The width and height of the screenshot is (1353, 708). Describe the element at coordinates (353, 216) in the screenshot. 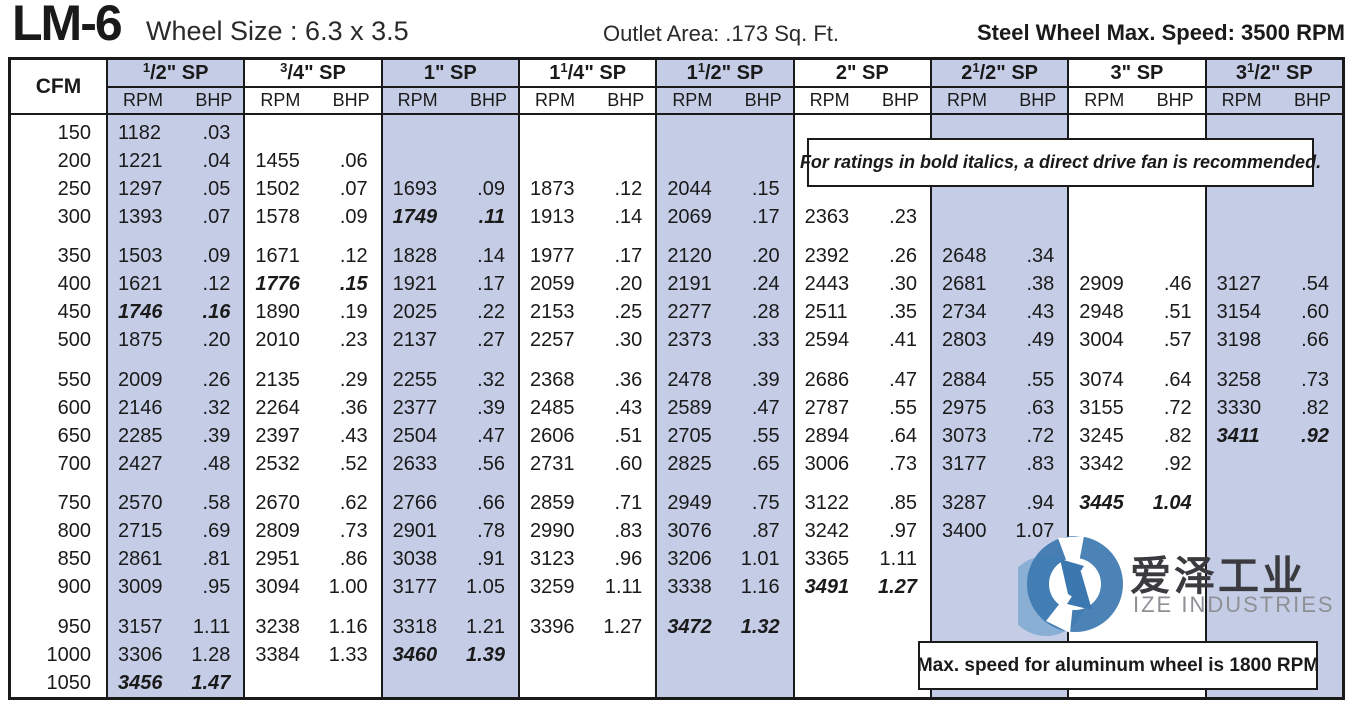

I see `bhp-value: .09` at that location.